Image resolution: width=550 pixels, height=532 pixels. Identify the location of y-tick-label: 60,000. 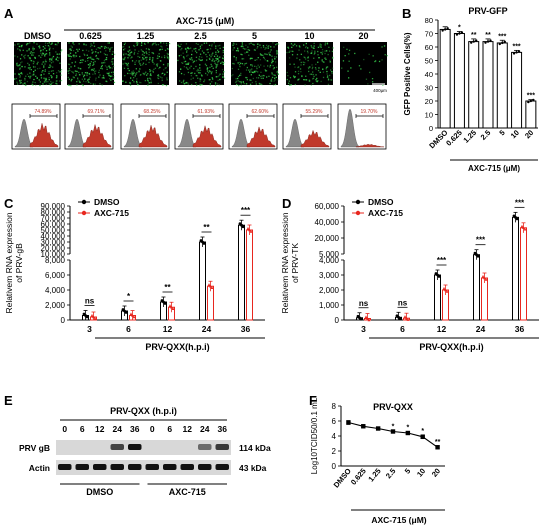
(53, 224).